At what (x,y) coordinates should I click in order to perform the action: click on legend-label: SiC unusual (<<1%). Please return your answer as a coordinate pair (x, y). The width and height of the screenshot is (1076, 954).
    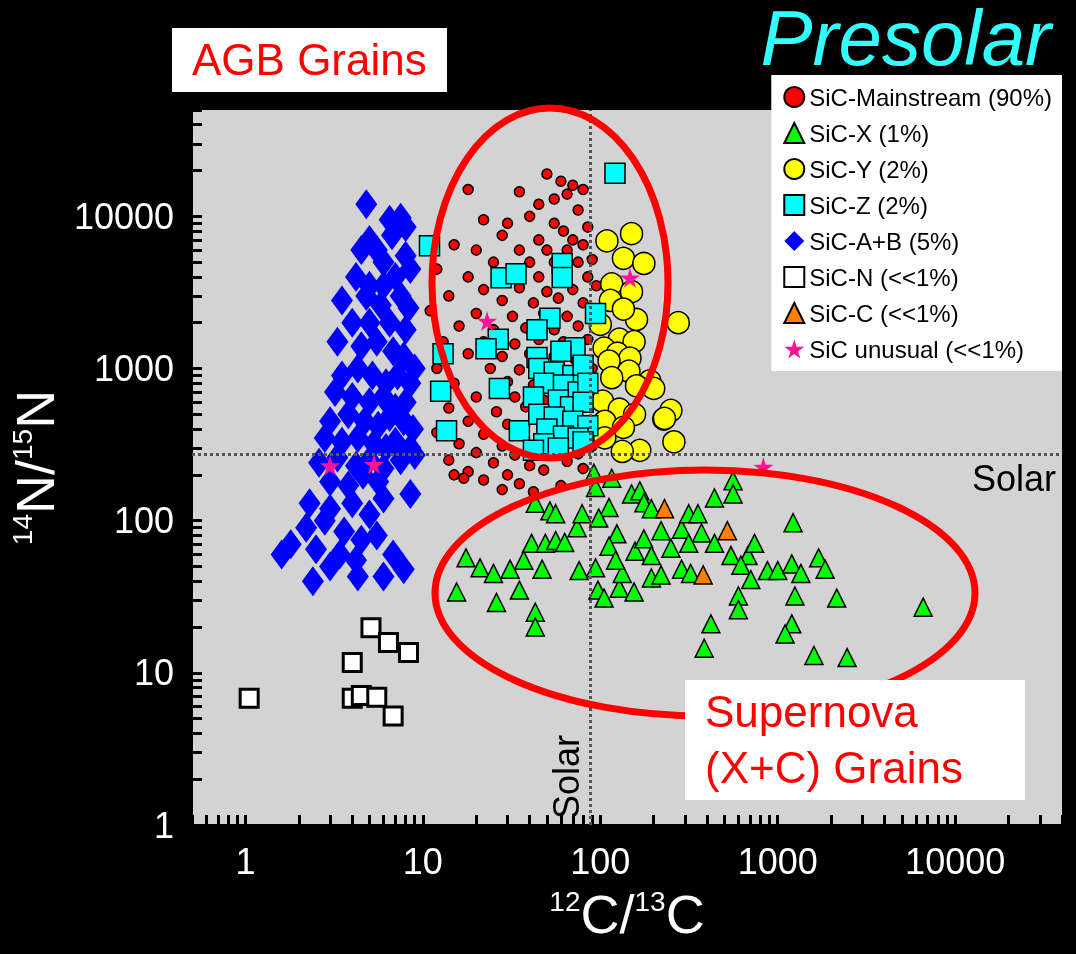
    Looking at the image, I should click on (917, 349).